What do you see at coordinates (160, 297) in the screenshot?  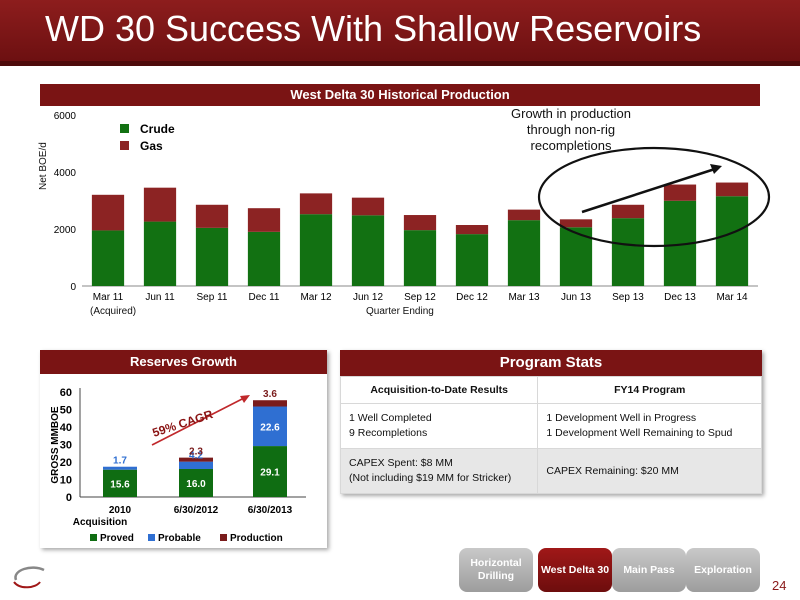 I see `x-tick-label: Jun 11` at bounding box center [160, 297].